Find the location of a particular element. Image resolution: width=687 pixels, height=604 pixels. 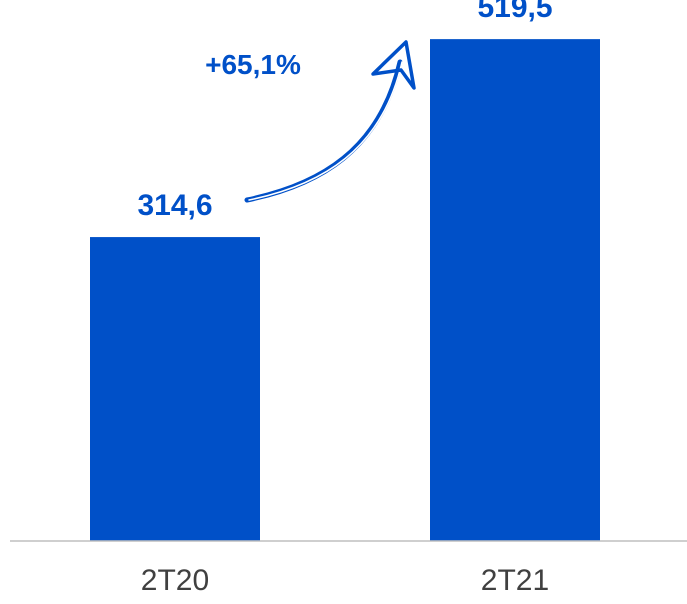

category-label-2t20: 2T20 is located at coordinates (175, 580).